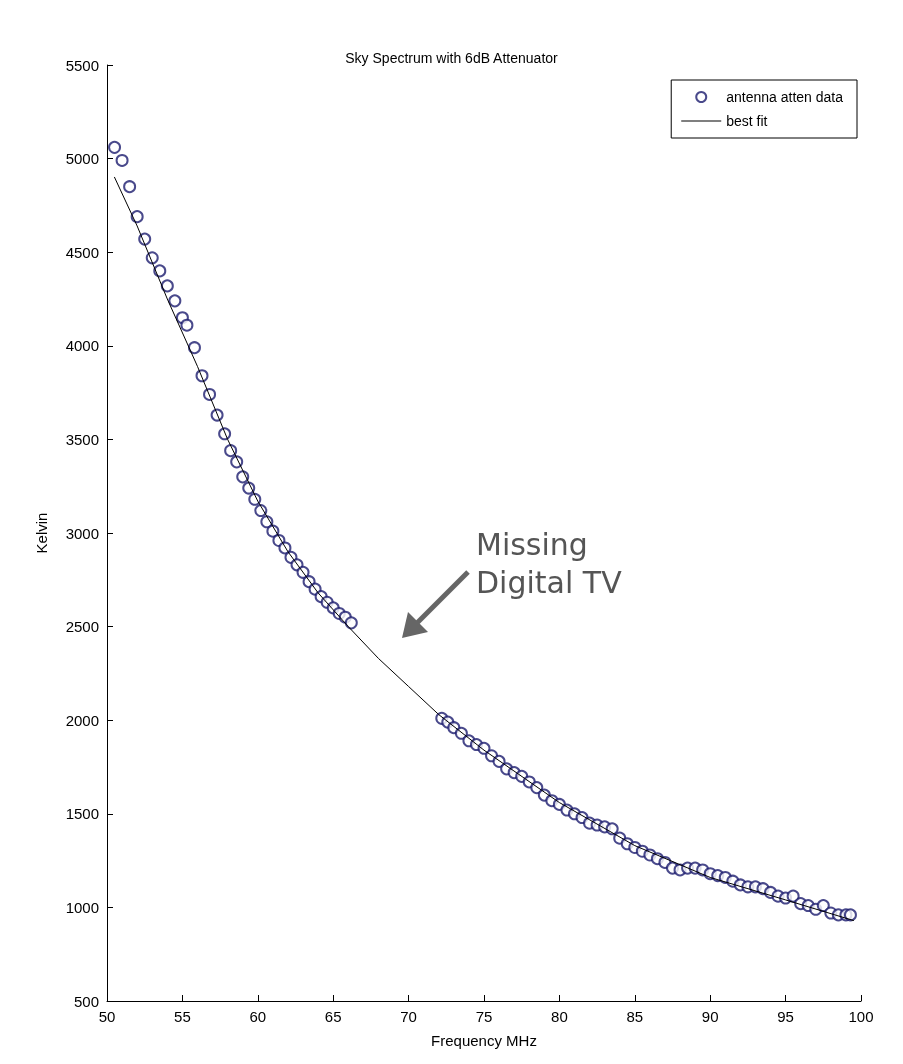 The height and width of the screenshot is (1064, 903). Describe the element at coordinates (333, 1016) in the screenshot. I see `x-tick-label: 65` at that location.